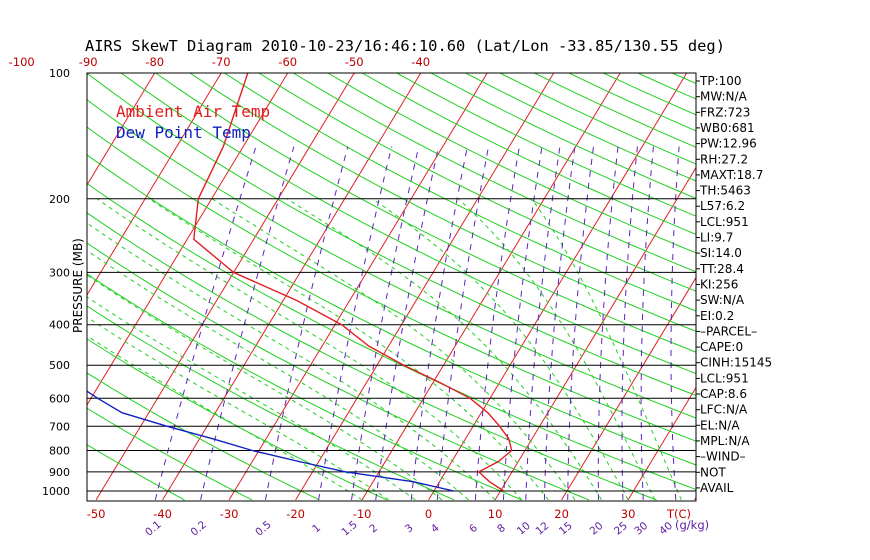  Describe the element at coordinates (154, 62) in the screenshot. I see `top-temp-tick-label: -80` at that location.